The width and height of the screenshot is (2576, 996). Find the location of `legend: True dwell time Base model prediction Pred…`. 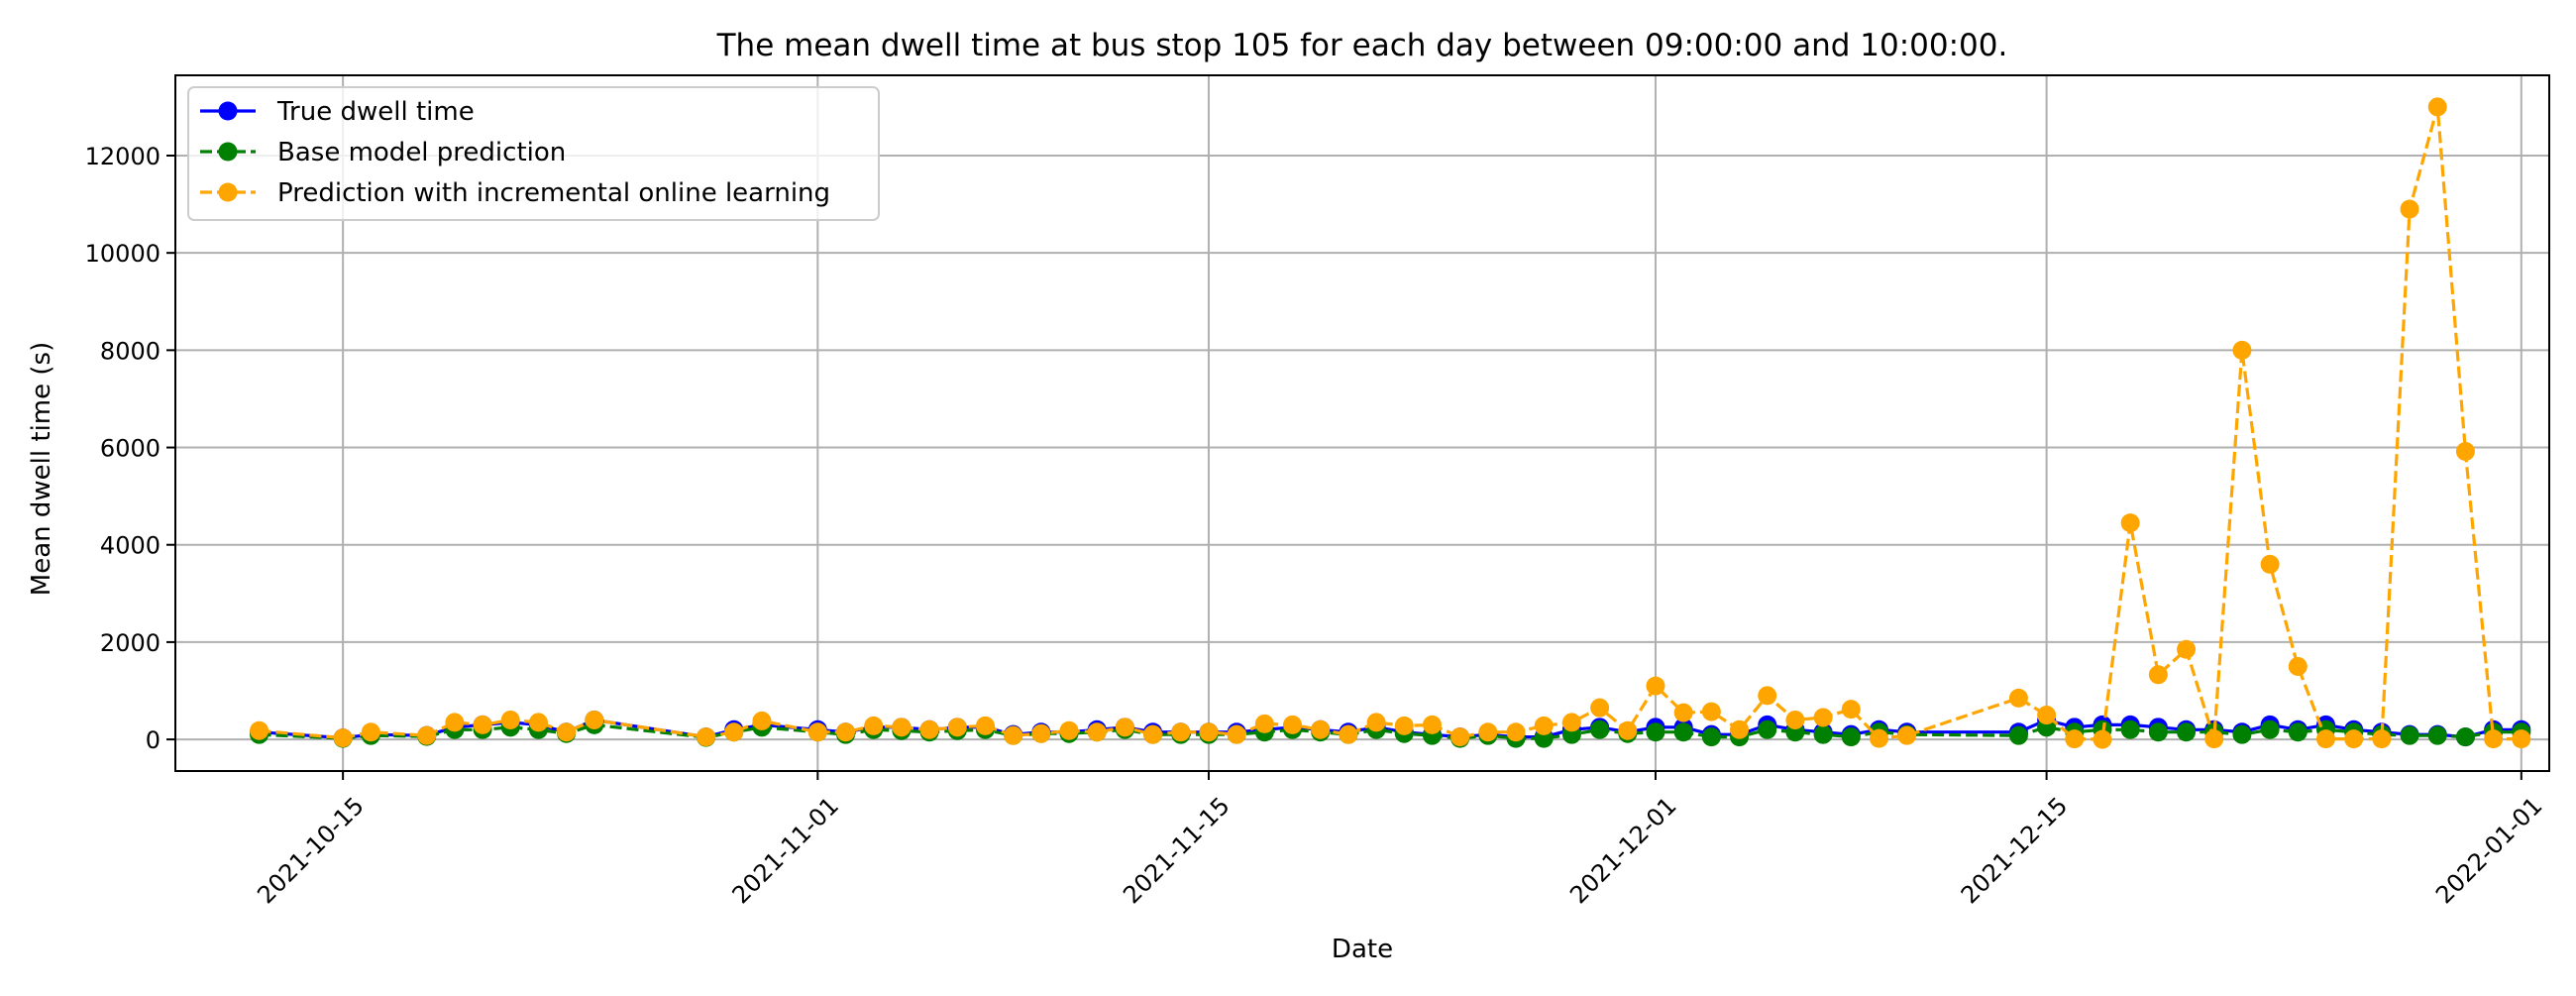

legend: True dwell time Base model prediction Pred… is located at coordinates (533, 153).